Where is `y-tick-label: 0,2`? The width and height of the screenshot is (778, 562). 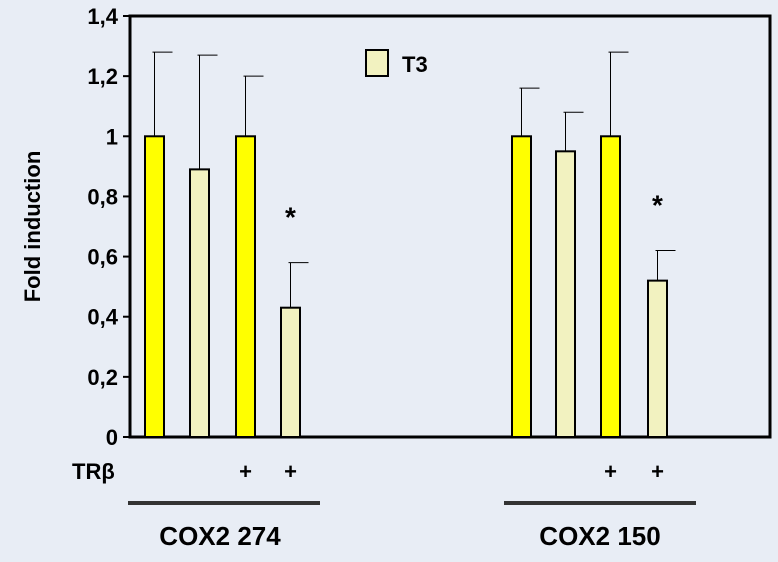 y-tick-label: 0,2 is located at coordinates (102, 377).